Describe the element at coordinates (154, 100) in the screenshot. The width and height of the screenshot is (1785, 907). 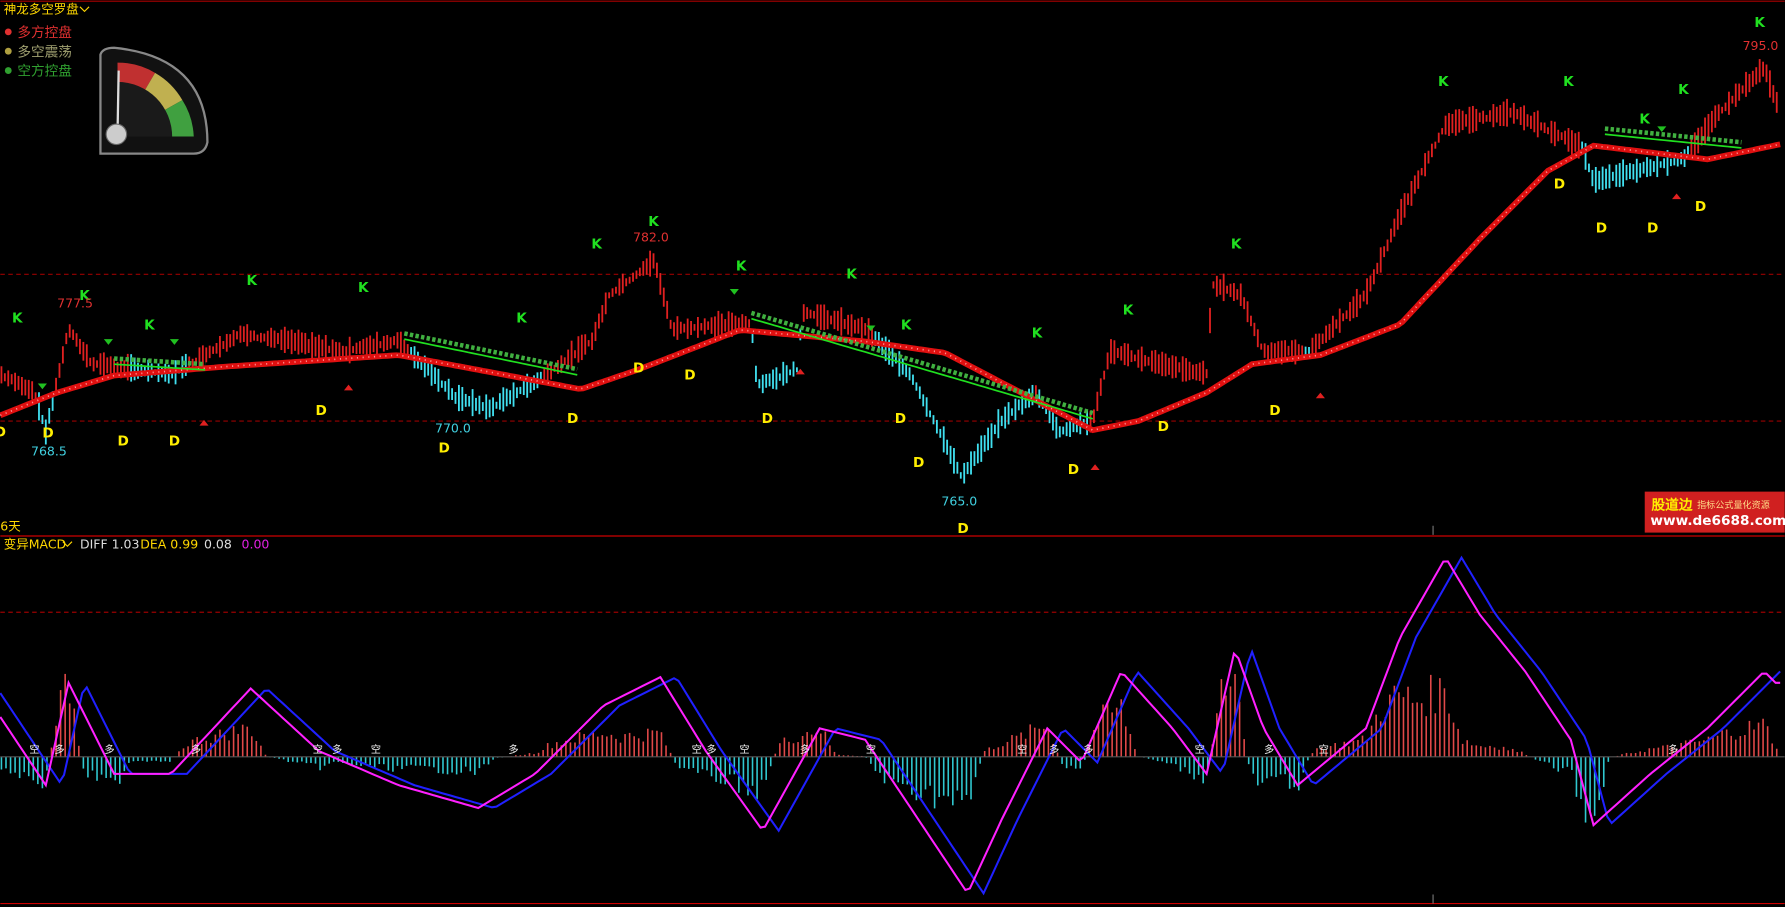
I see `gauge` at that location.